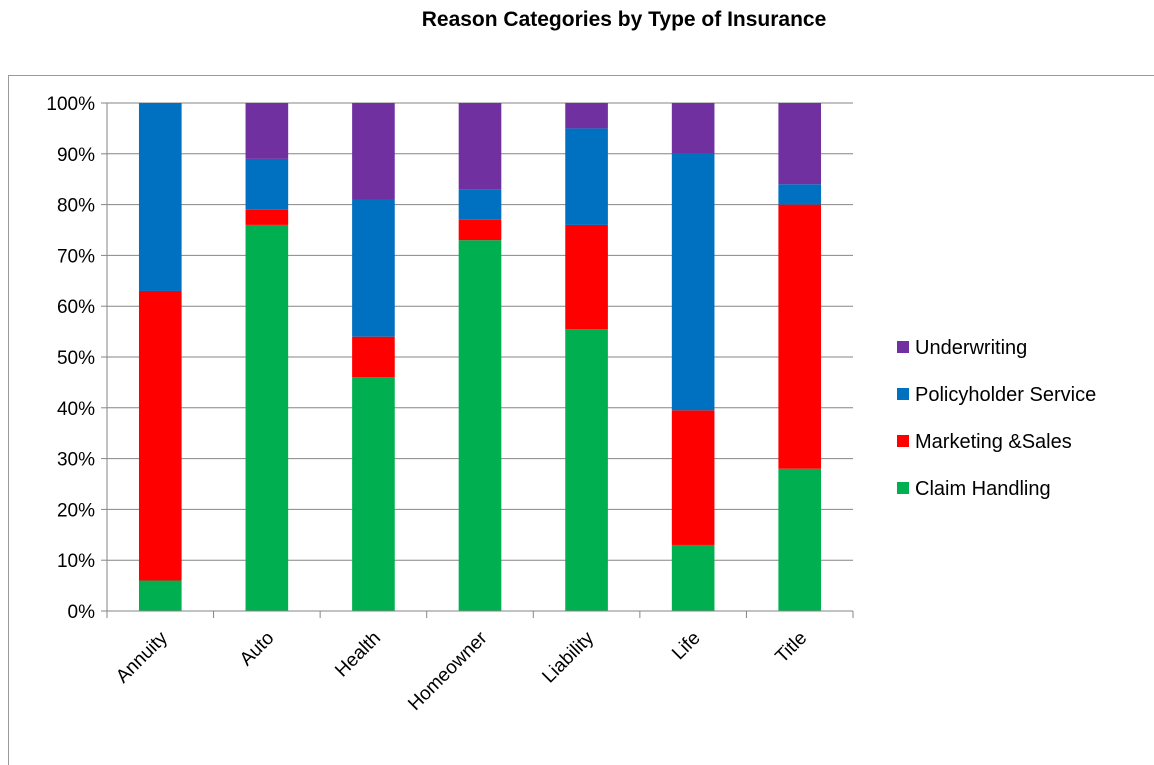  Describe the element at coordinates (693, 282) in the screenshot. I see `bar-policyholder-service-life` at that location.